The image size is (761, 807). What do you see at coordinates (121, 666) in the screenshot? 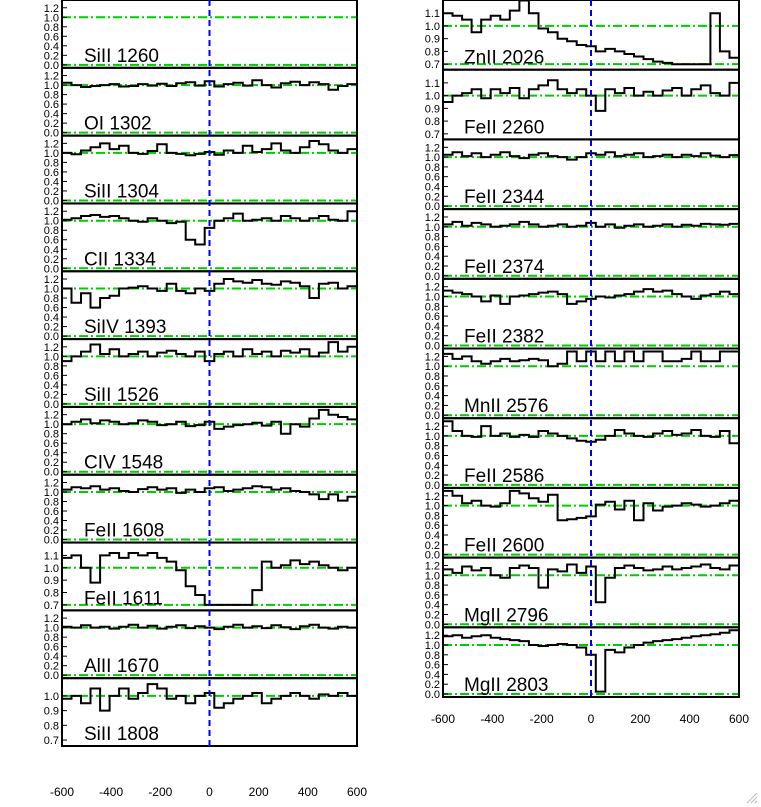
I see `ion-label: AlII 1670` at bounding box center [121, 666].